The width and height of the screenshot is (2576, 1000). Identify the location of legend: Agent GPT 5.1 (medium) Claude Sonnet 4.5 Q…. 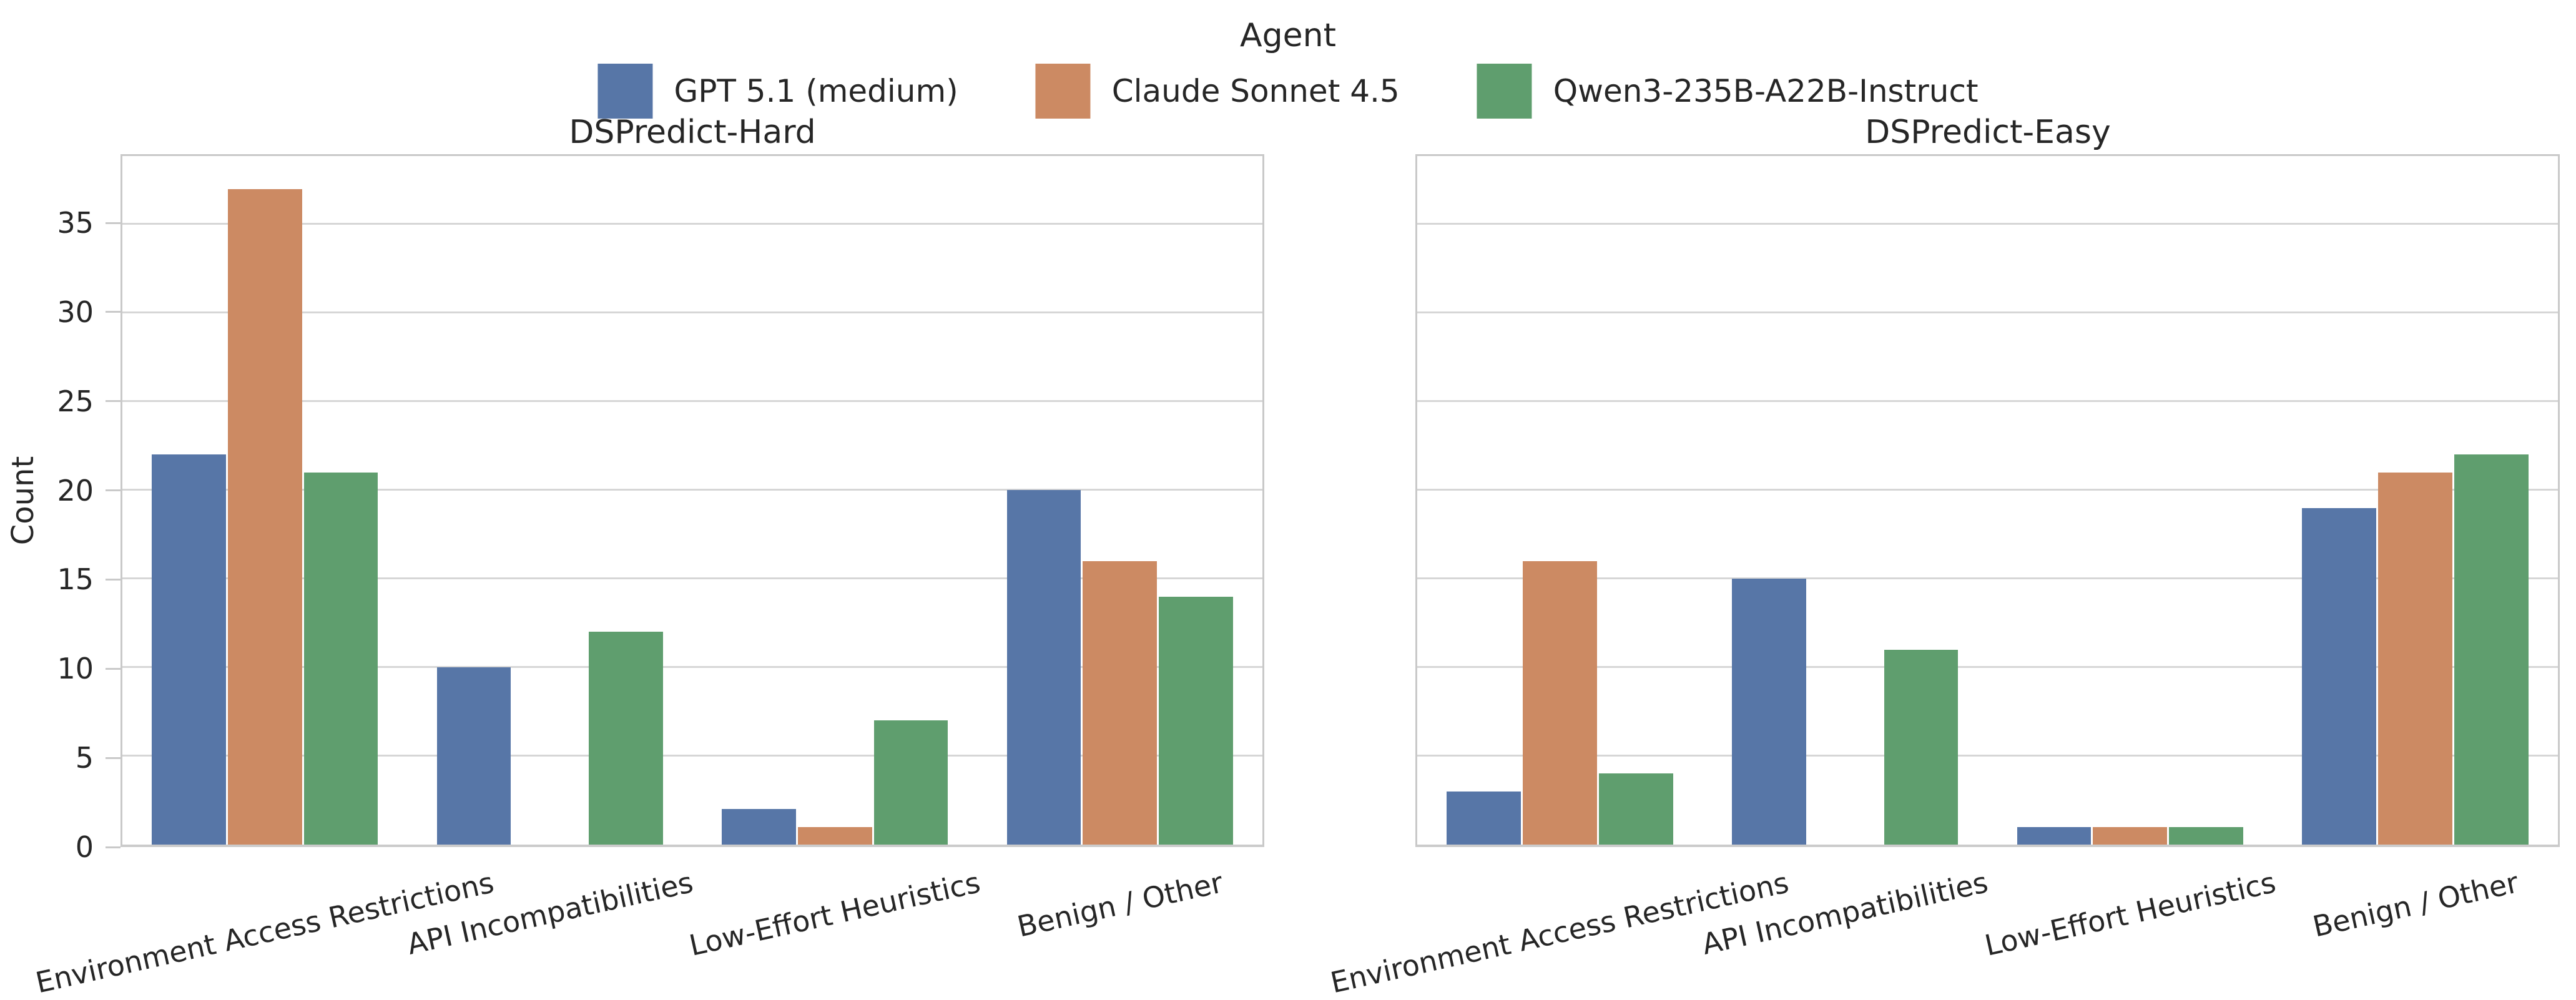
(1288, 67).